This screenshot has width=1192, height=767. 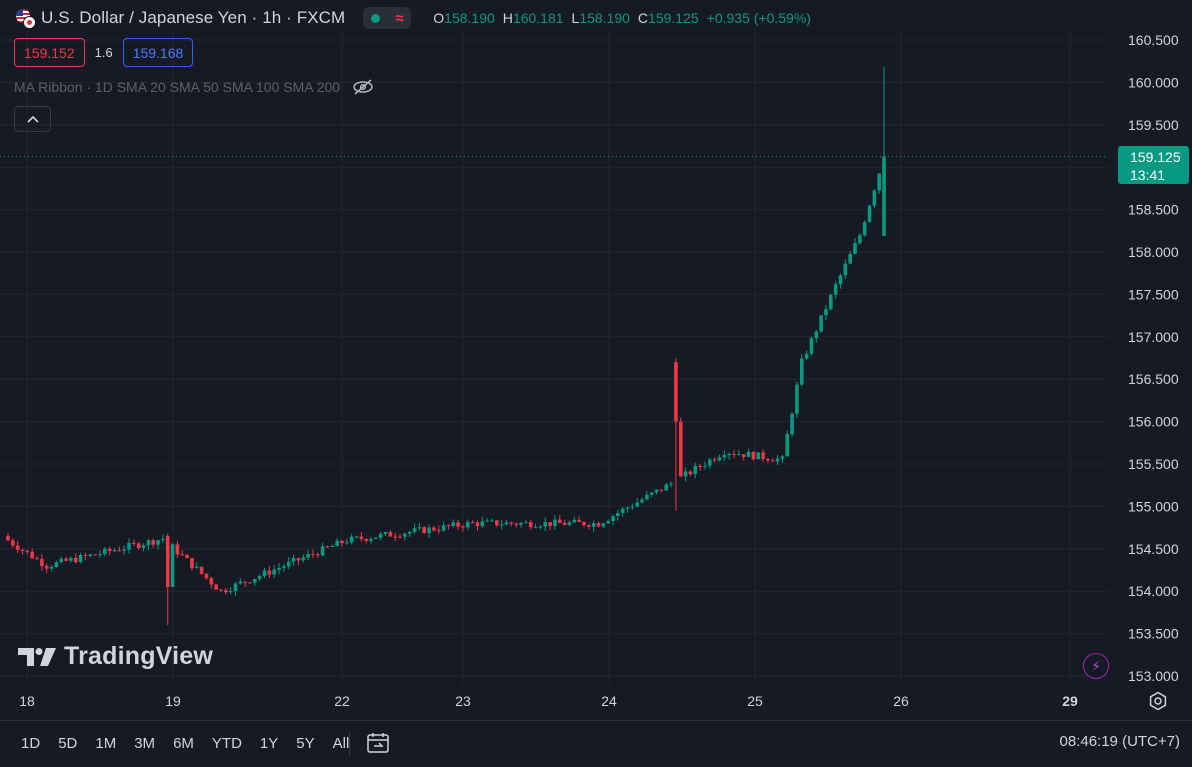 I want to click on range-1y-button: 1Y, so click(x=269, y=743).